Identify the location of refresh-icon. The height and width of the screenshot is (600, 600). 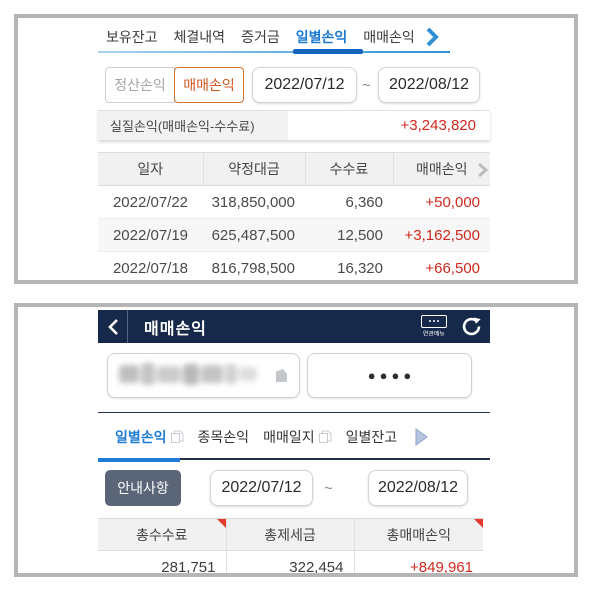
(471, 326).